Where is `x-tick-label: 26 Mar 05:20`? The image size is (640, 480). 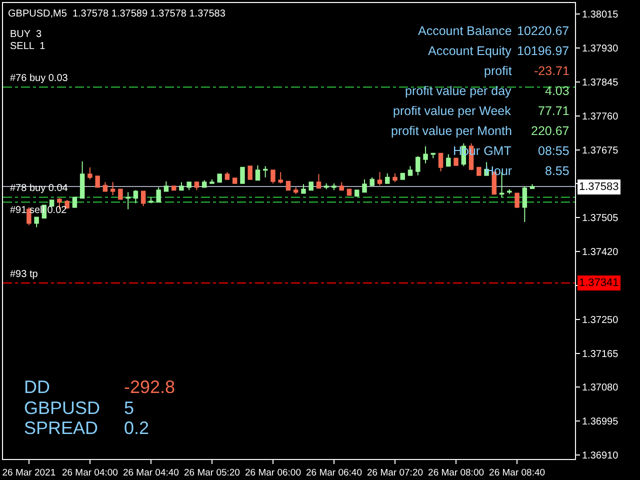
x-tick-label: 26 Mar 05:20 is located at coordinates (212, 472).